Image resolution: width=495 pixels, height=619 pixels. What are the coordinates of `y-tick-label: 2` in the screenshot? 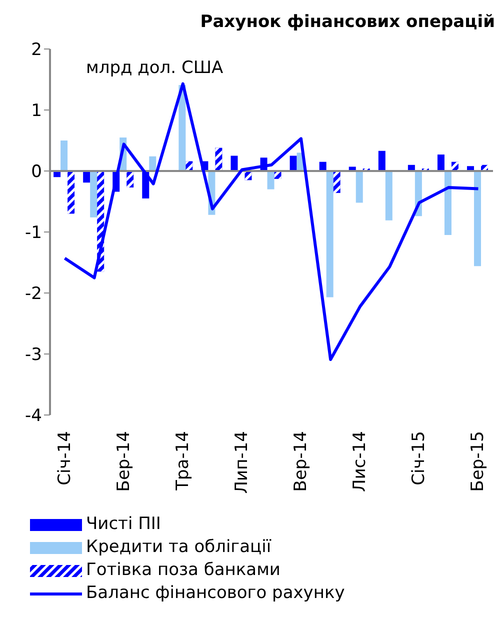 It's located at (36, 50).